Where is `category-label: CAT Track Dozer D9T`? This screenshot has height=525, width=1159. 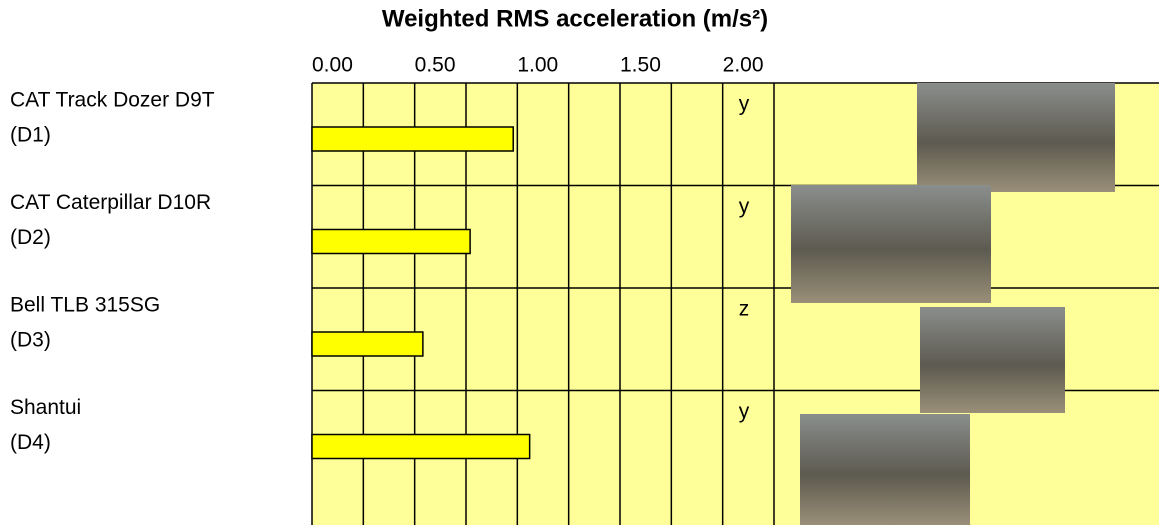
category-label: CAT Track Dozer D9T is located at coordinates (112, 100).